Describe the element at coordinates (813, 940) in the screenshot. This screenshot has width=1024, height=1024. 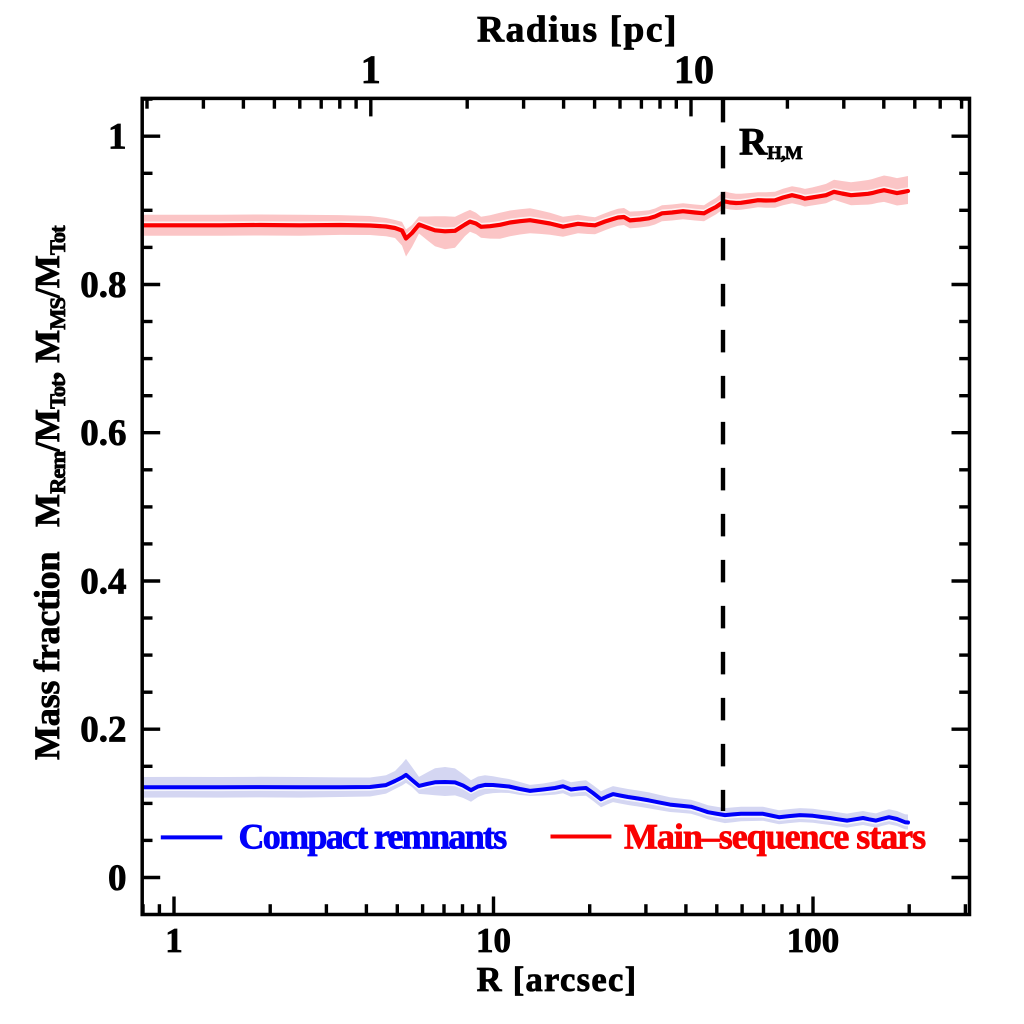
I see `svg-text: 100` at that location.